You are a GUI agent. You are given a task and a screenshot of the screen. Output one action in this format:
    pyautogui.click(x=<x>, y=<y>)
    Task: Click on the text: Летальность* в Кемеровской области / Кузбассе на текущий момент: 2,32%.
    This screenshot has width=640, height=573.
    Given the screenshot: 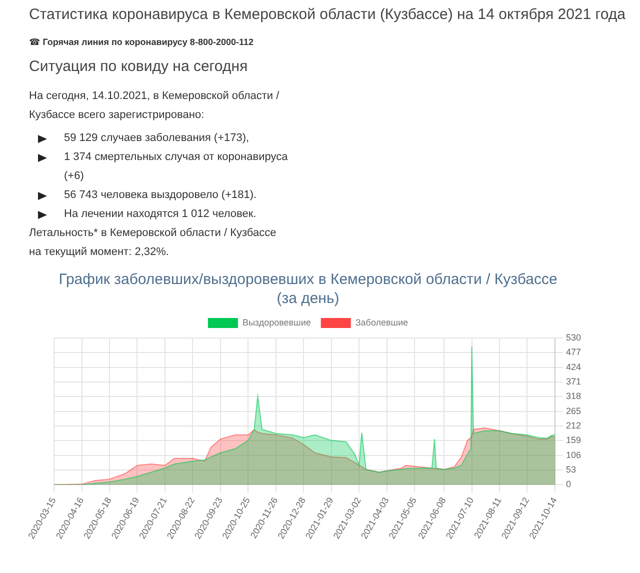 What is the action you would take?
    pyautogui.click(x=153, y=243)
    